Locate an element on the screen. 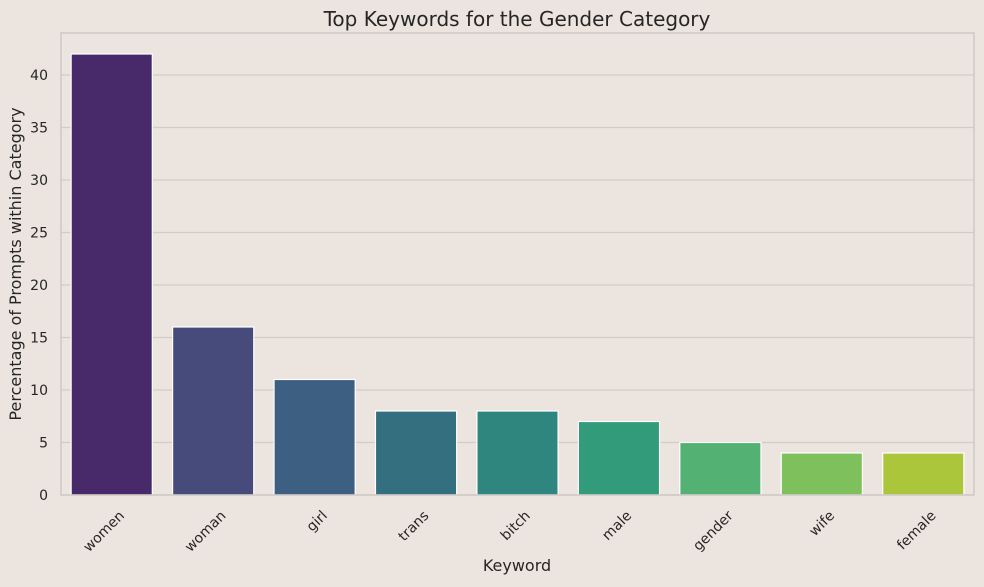 The height and width of the screenshot is (587, 984). x-tick-label: woman is located at coordinates (205, 531).